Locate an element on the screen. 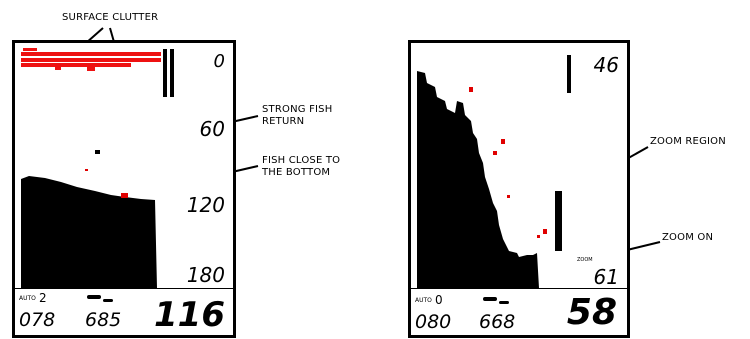  zoom-bottom-depth: 61 is located at coordinates (606, 277).